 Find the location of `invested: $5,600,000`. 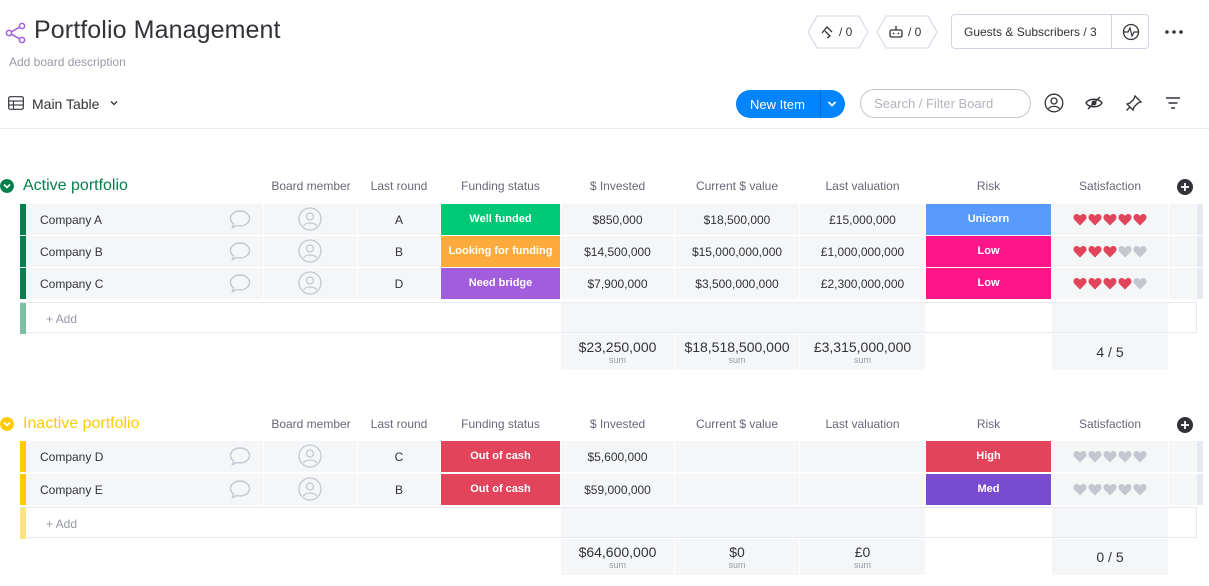

invested: $5,600,000 is located at coordinates (617, 457).